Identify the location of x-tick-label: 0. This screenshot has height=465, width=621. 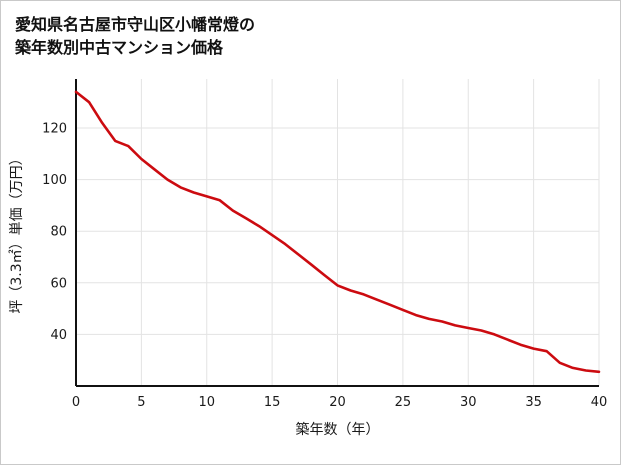
(76, 402).